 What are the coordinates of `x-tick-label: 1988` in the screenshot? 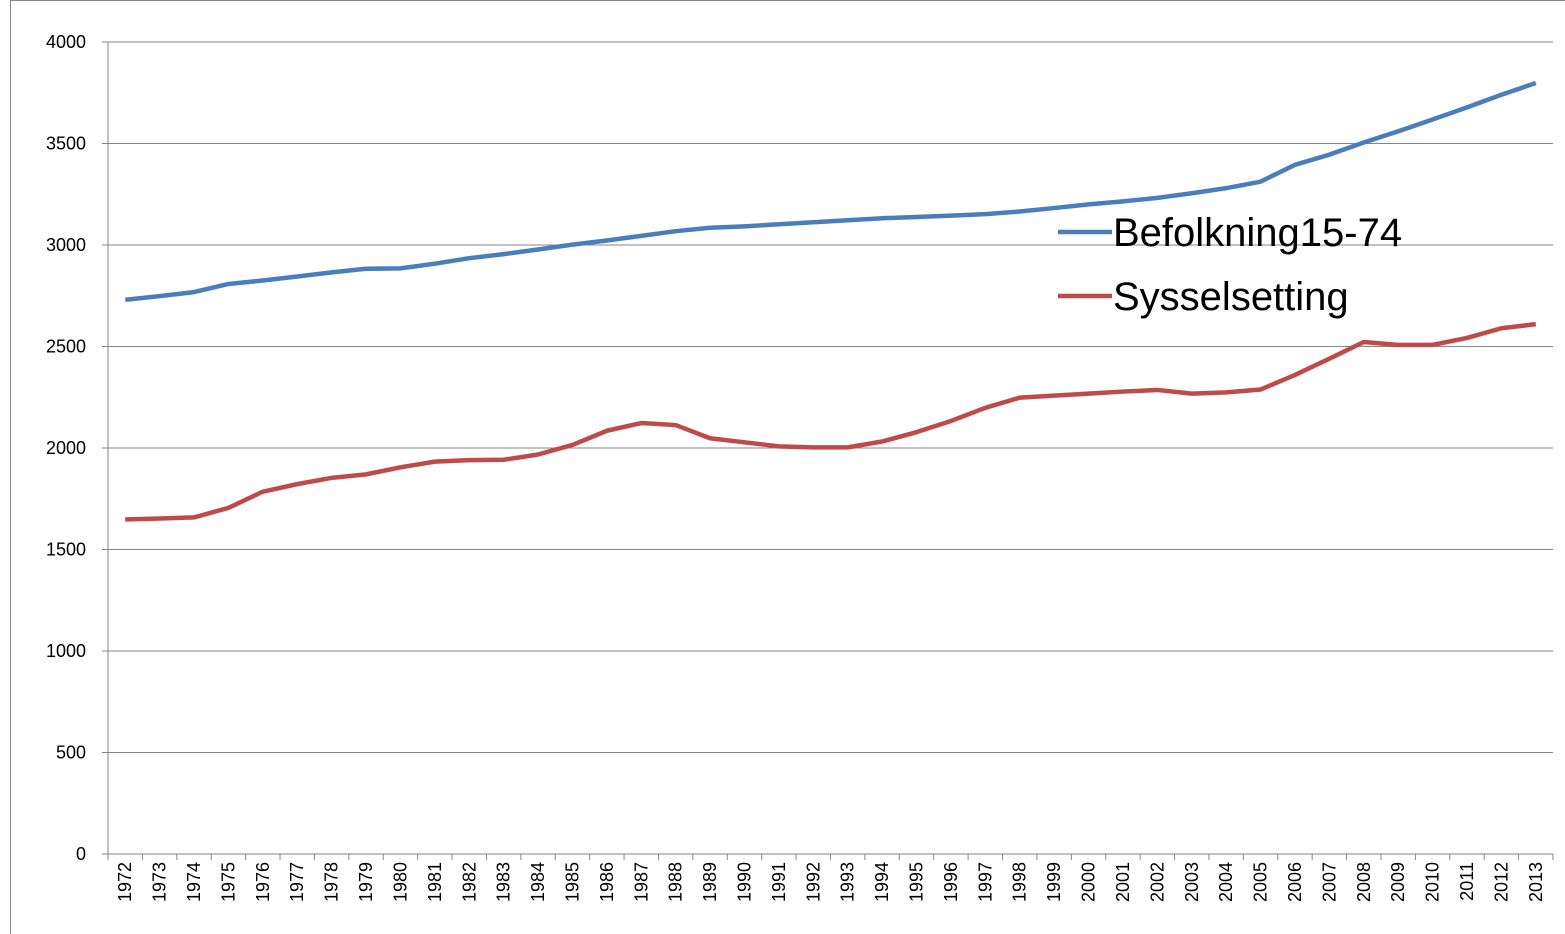 It's located at (676, 882).